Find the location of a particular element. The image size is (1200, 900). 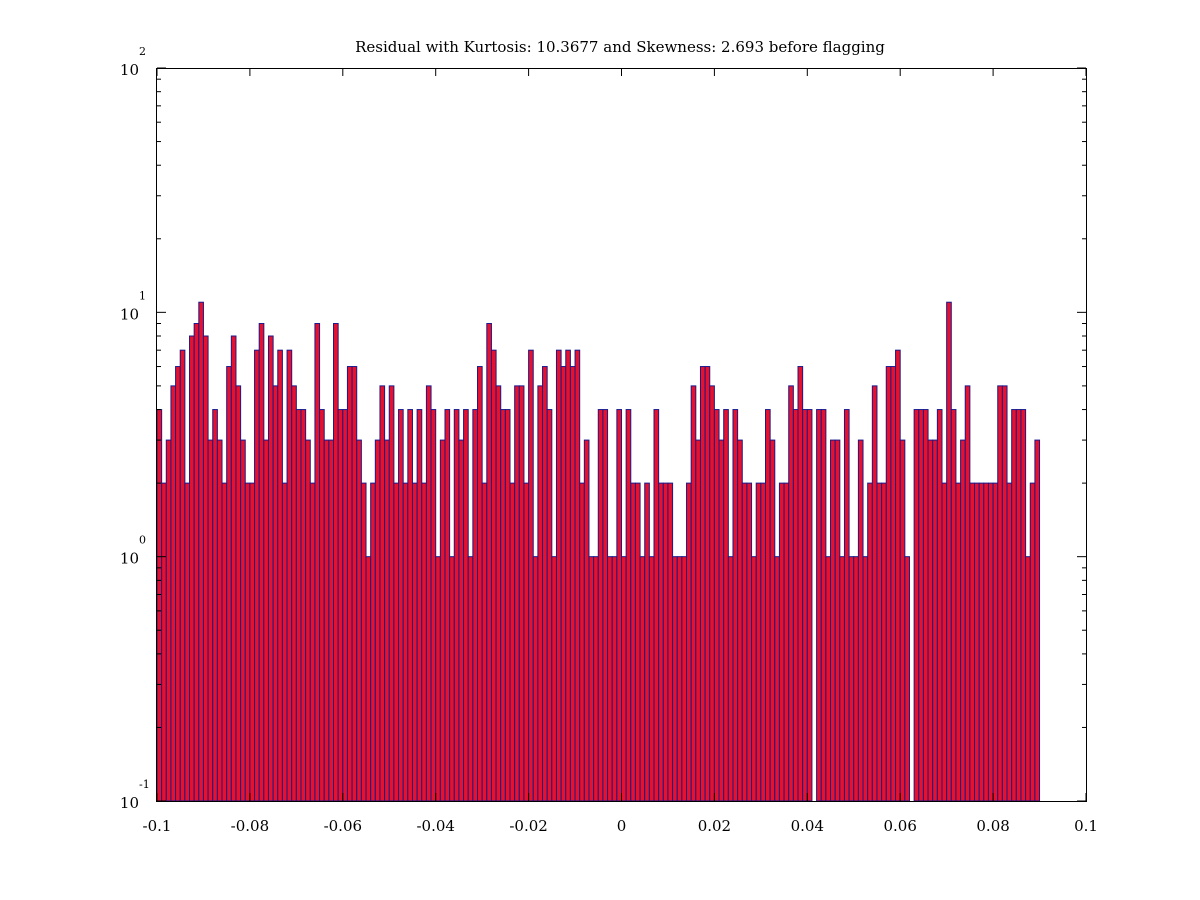

y-tick-exponent: -1 is located at coordinates (144, 784).